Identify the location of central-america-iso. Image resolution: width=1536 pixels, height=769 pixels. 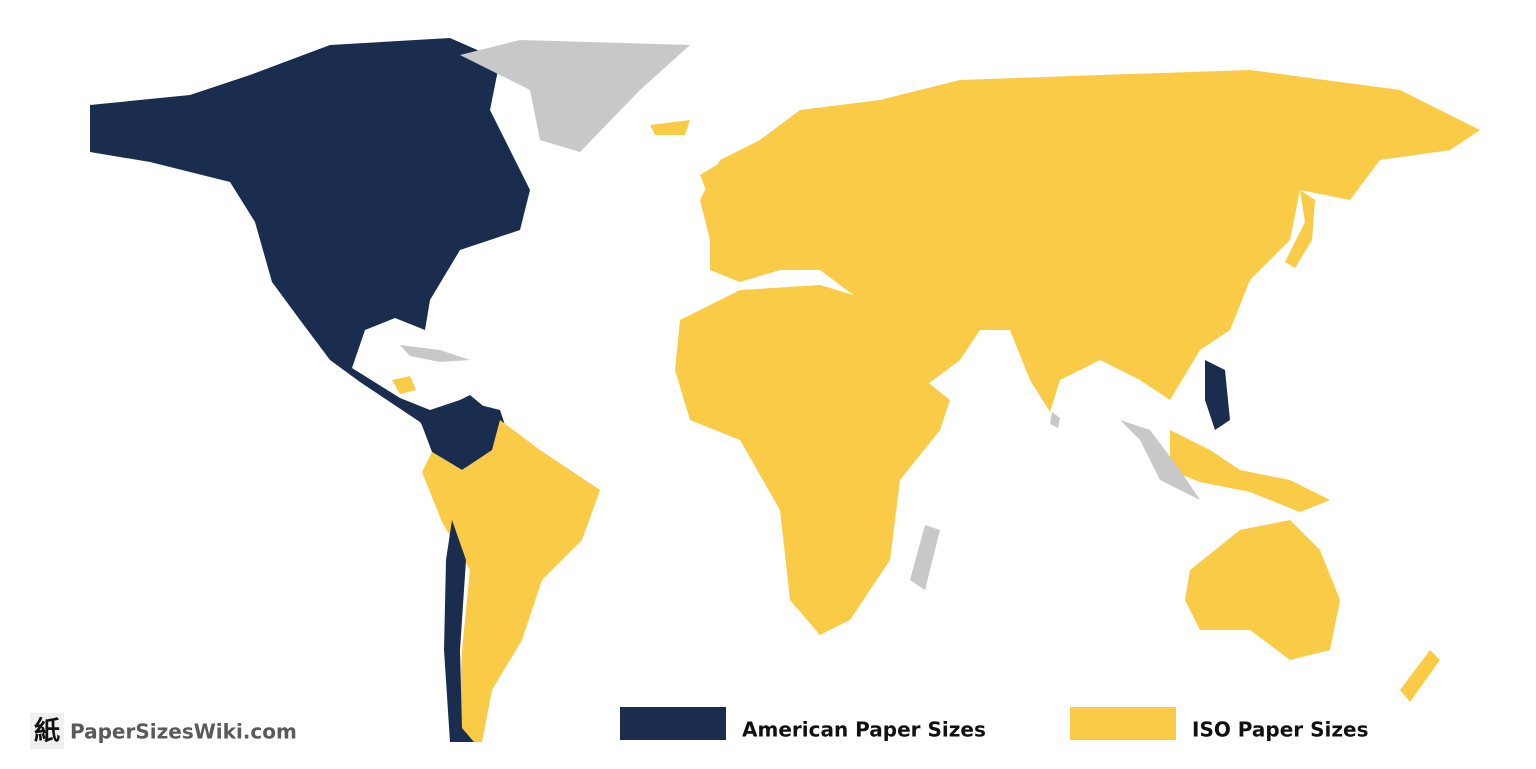
(404, 385).